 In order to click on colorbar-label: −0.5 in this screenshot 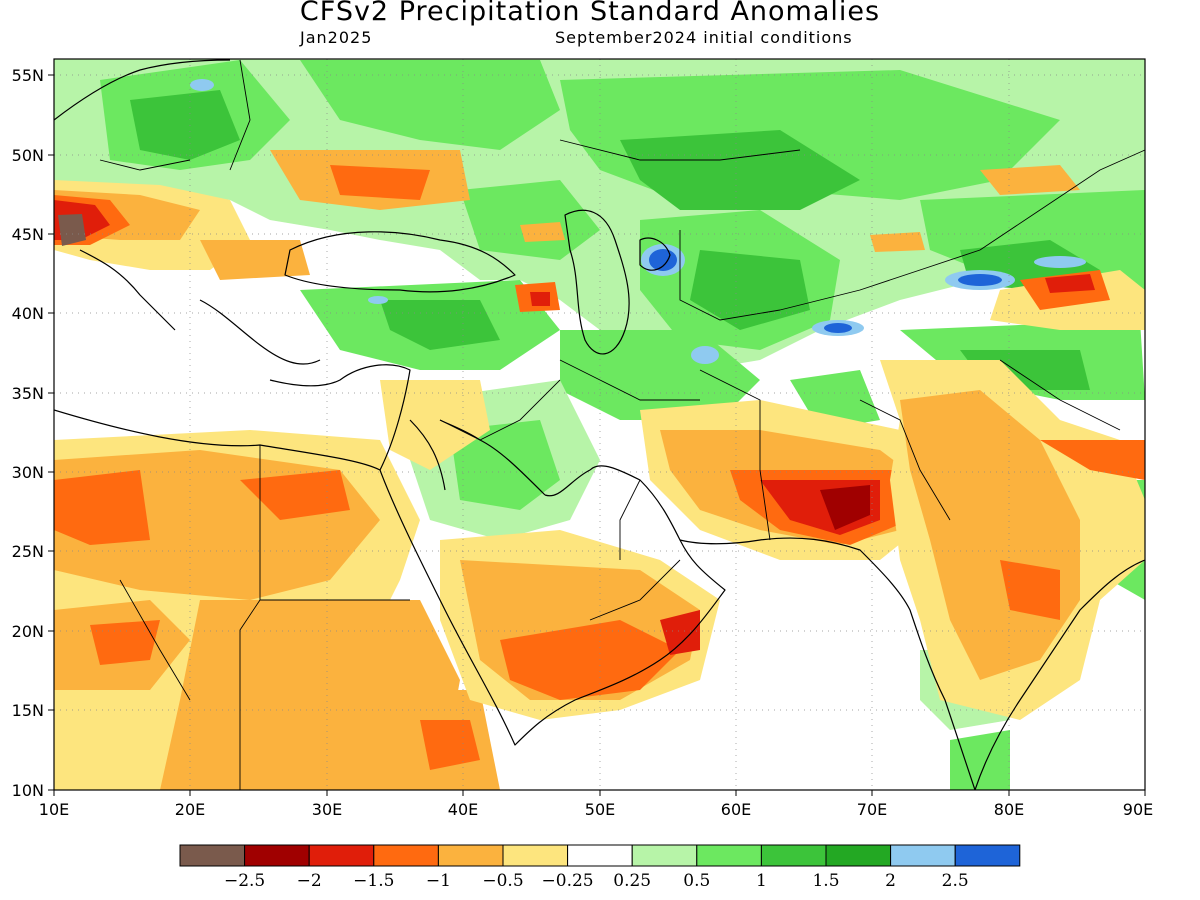, I will do `click(502, 881)`.